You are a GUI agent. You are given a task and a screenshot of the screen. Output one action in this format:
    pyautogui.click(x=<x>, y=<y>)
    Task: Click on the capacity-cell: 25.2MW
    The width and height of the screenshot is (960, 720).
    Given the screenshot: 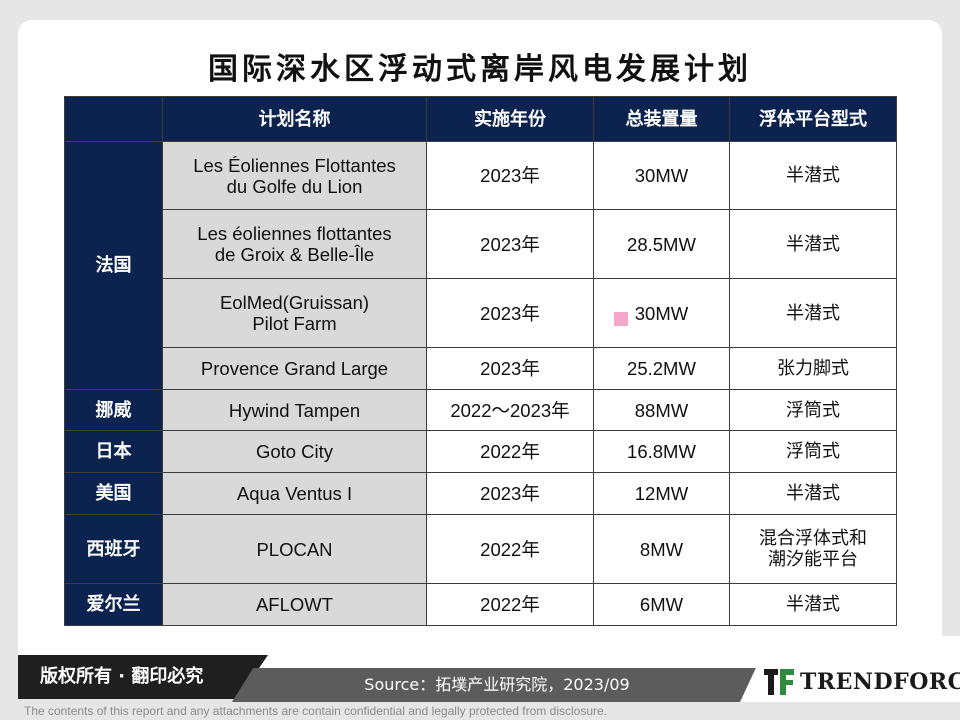 What is the action you would take?
    pyautogui.click(x=661, y=368)
    